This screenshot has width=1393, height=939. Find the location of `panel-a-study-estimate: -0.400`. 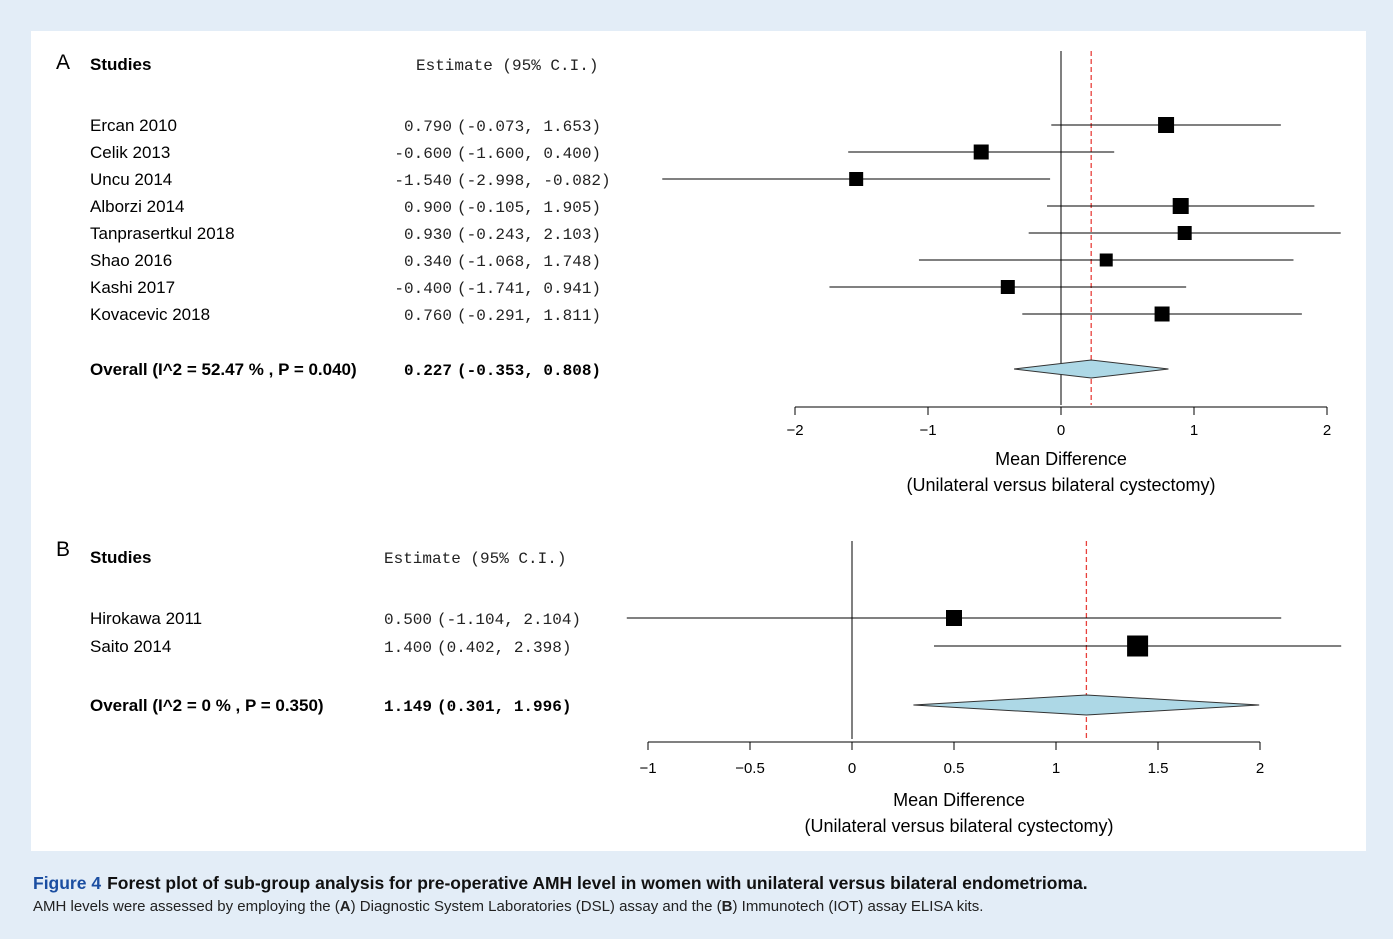

panel-a-study-estimate: -0.400 is located at coordinates (423, 289).